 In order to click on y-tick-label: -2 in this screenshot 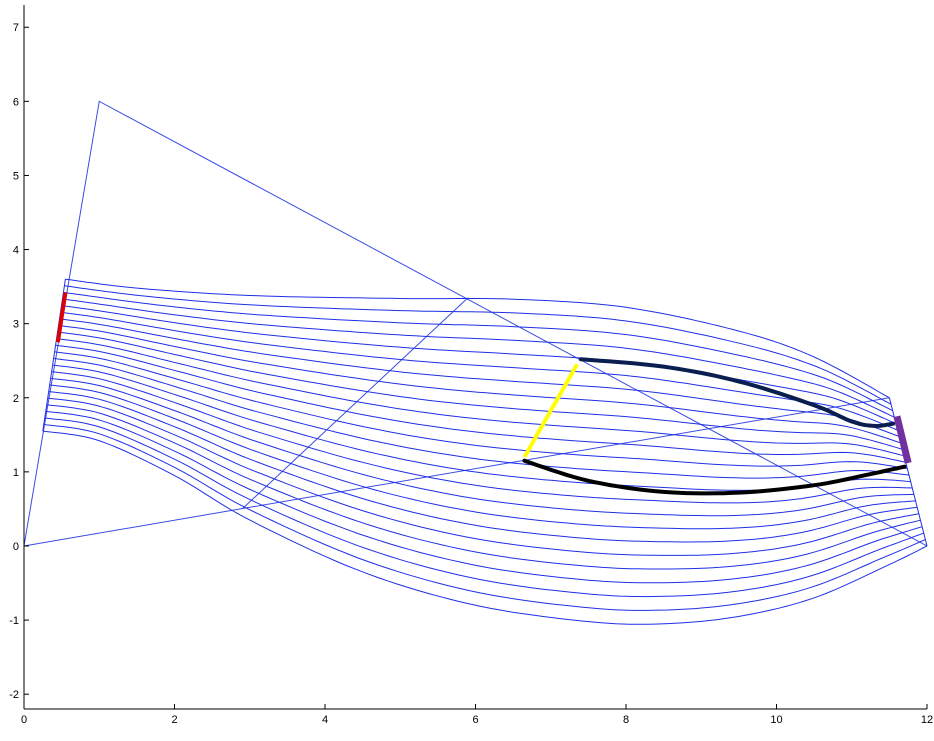, I will do `click(14, 695)`.